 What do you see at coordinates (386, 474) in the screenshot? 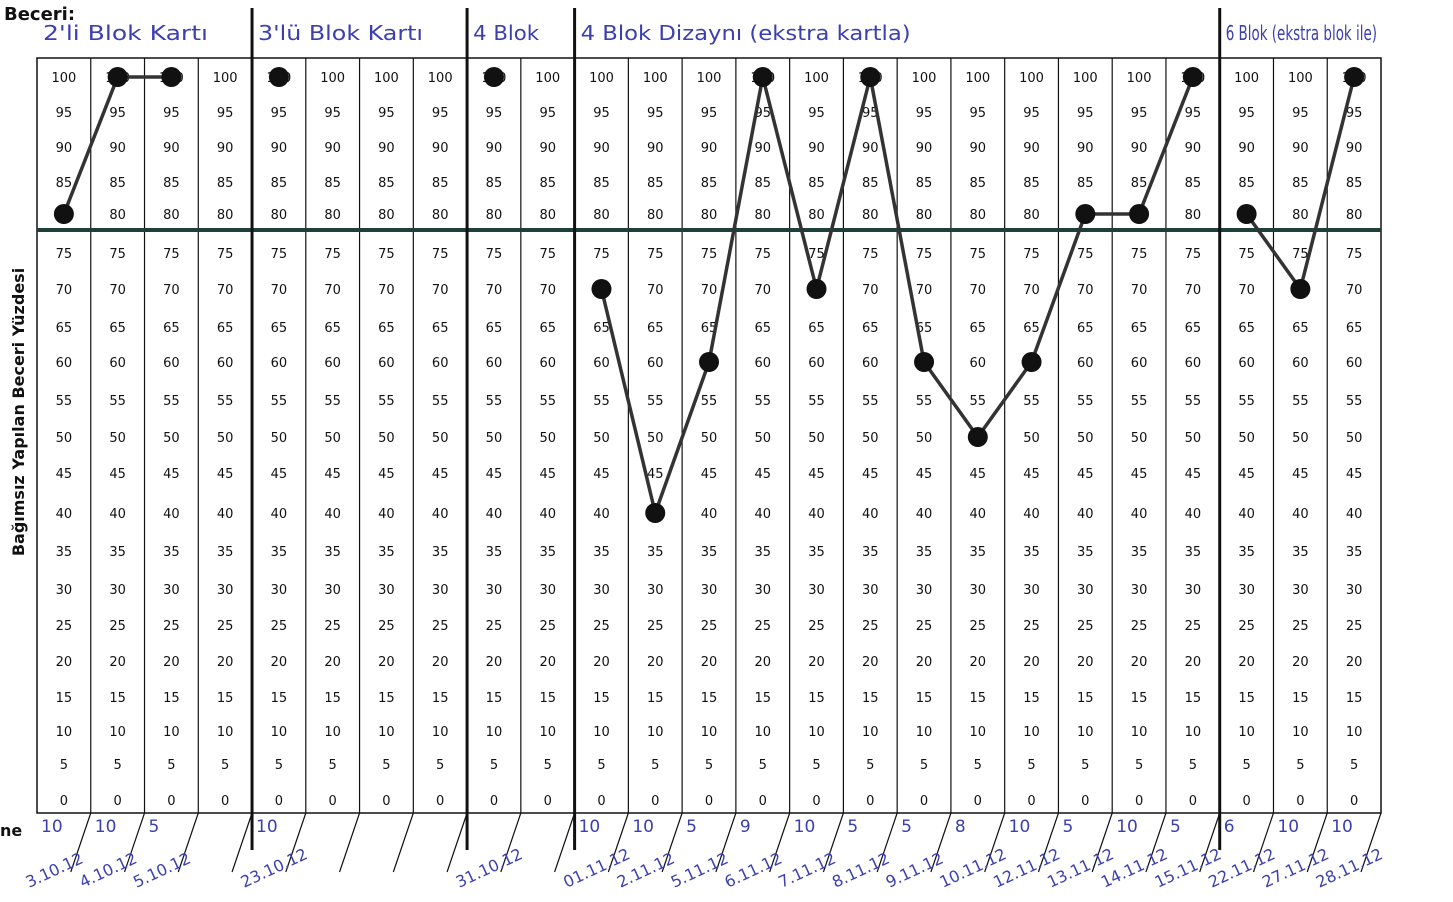
I see `tick-label: 45` at bounding box center [386, 474].